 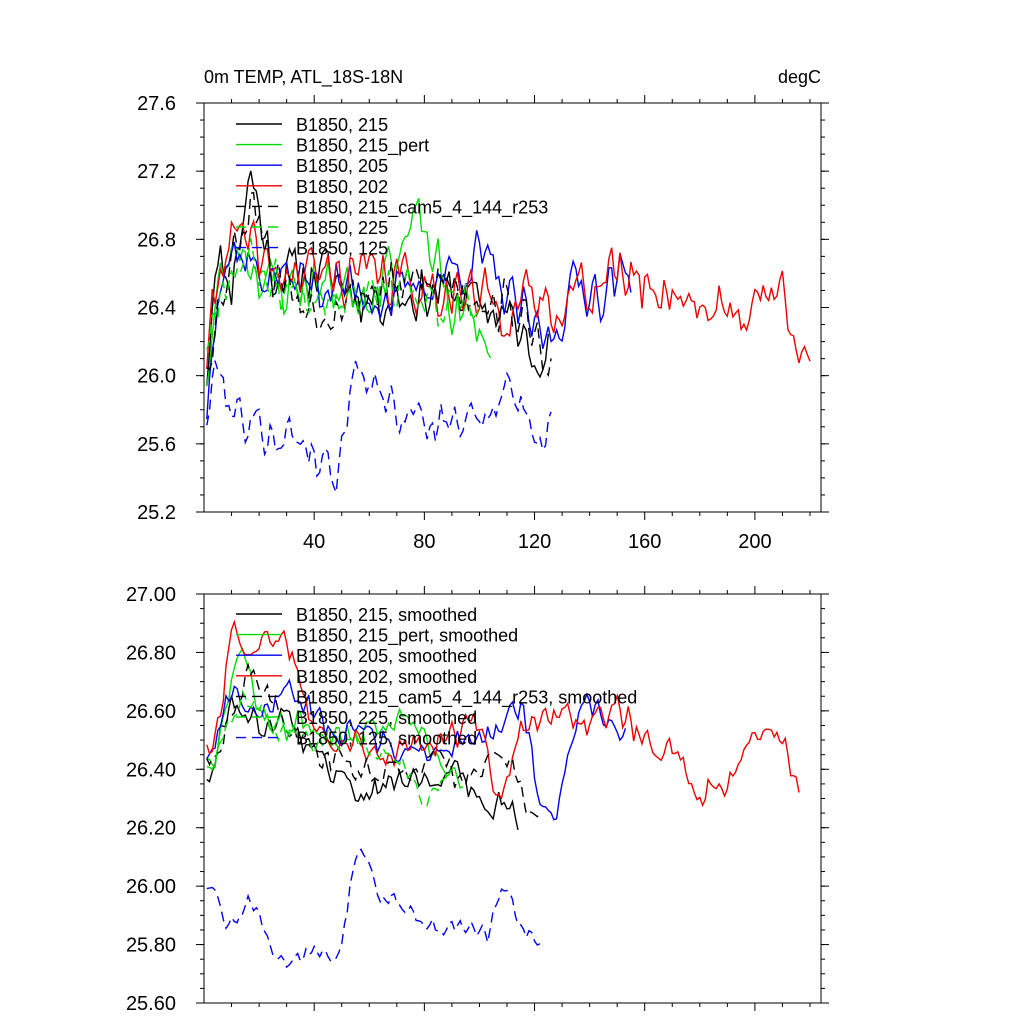 What do you see at coordinates (342, 166) in the screenshot?
I see `legend-label: B1850, 205` at bounding box center [342, 166].